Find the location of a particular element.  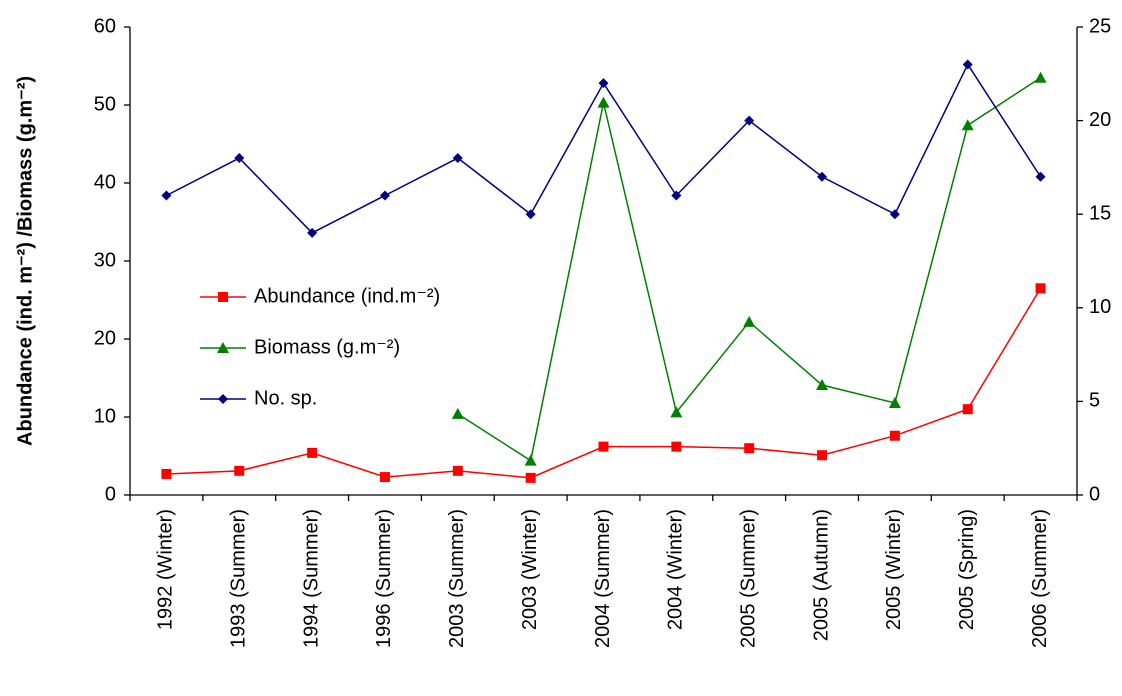

y-tick-label: 10 is located at coordinates (105, 416).